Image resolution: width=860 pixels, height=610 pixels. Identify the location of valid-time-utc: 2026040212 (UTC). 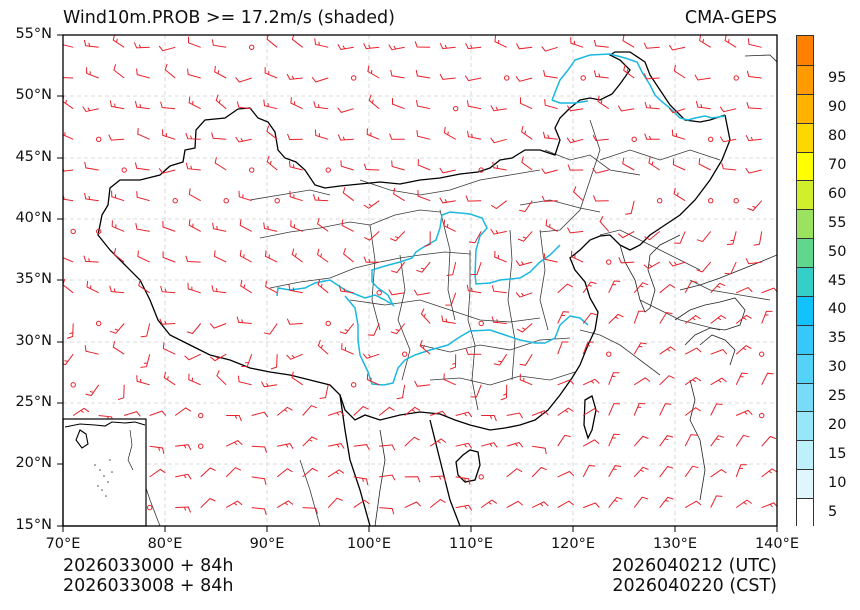
(694, 566).